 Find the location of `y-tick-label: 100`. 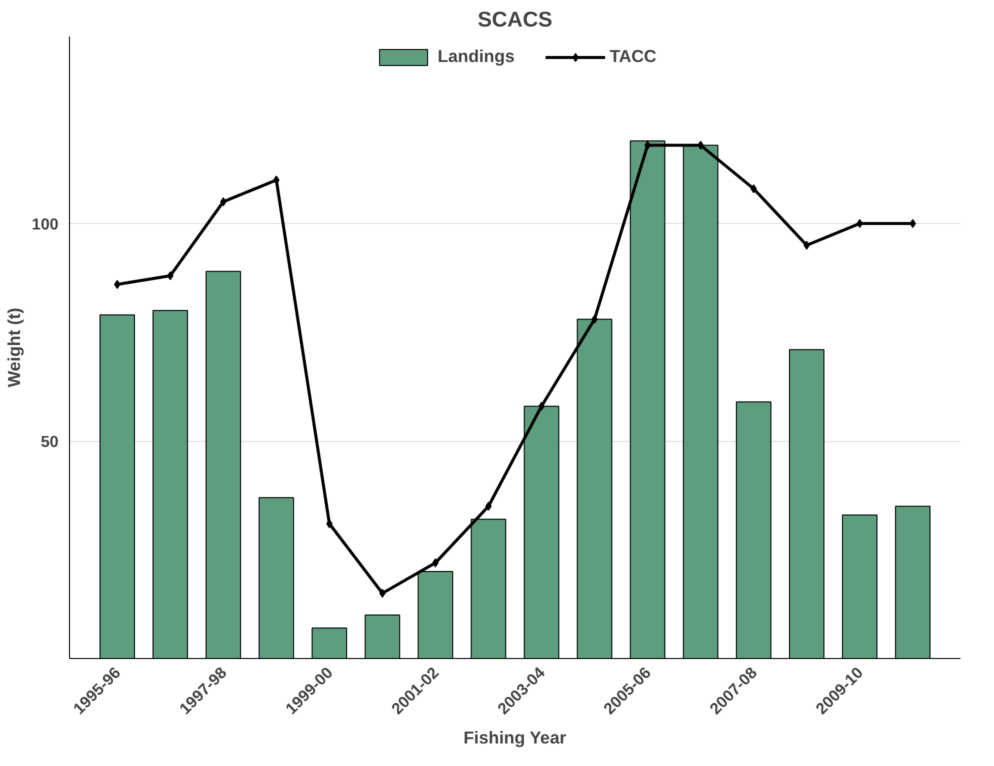

y-tick-label: 100 is located at coordinates (45, 225).